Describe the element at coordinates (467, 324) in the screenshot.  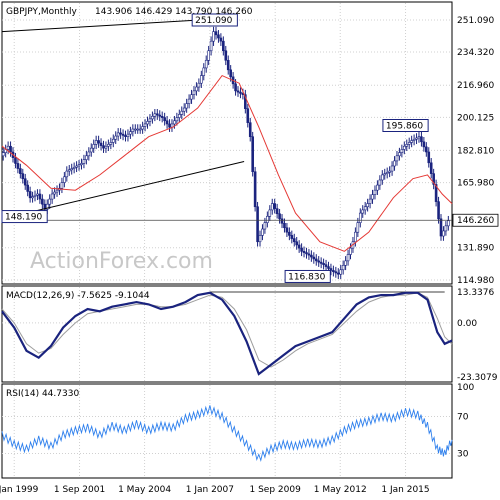
I see `macd-tick-label: 0.00` at that location.